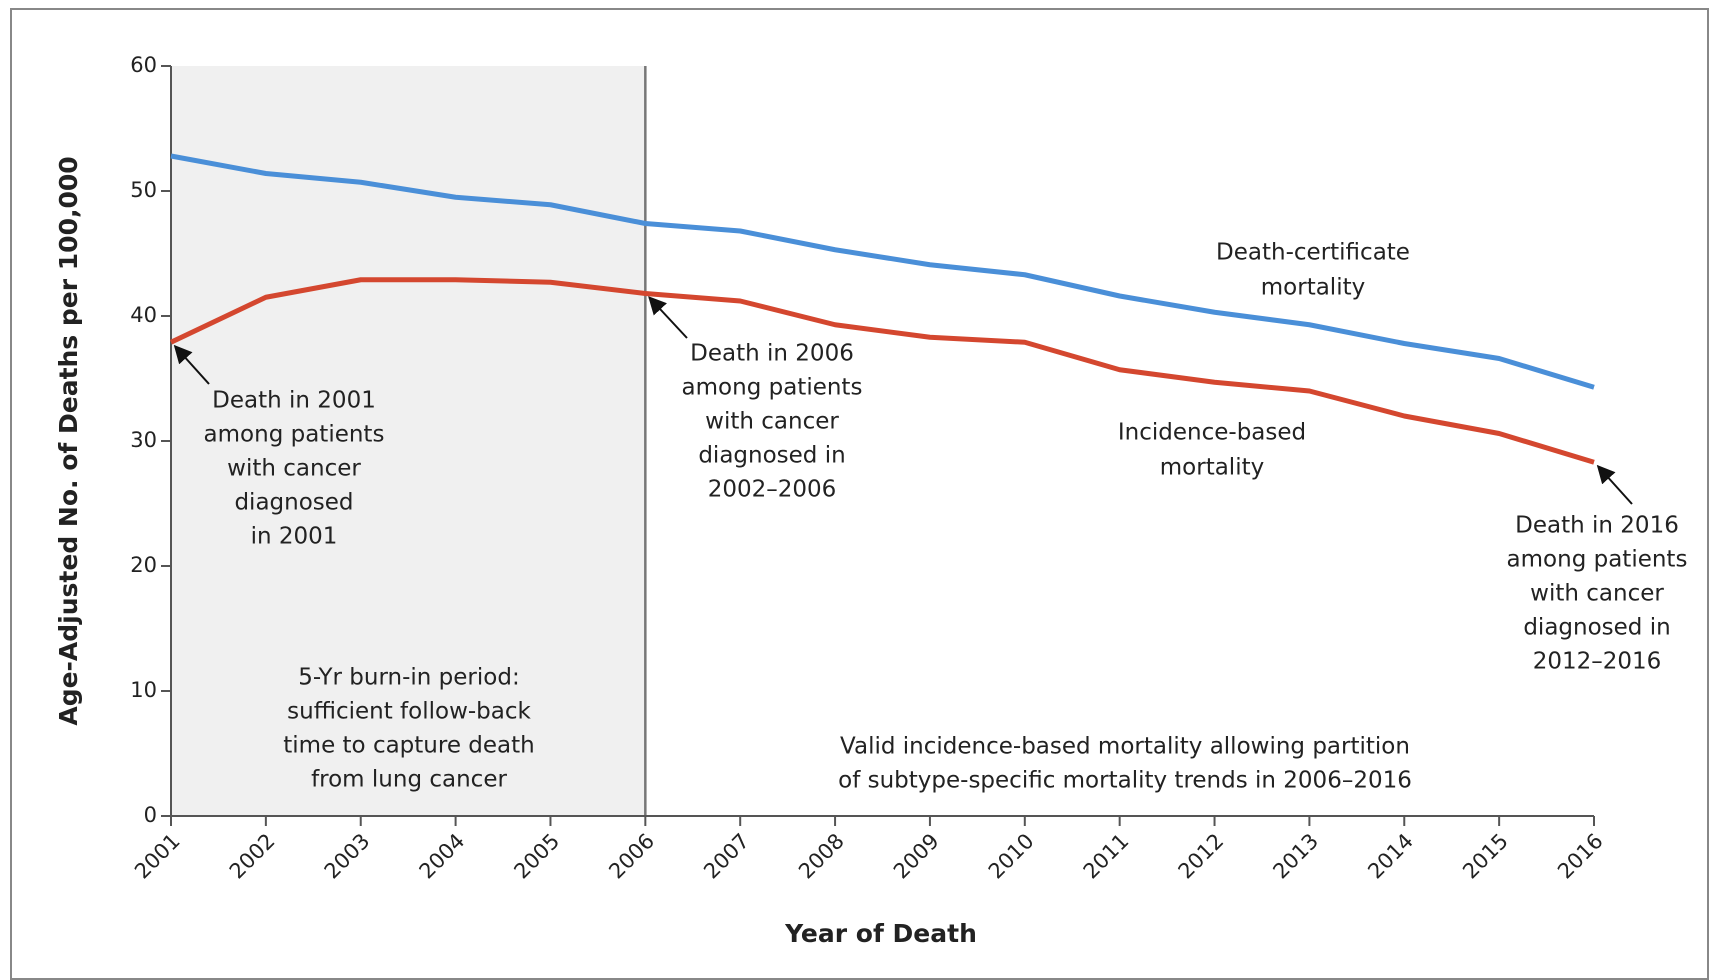 The height and width of the screenshot is (980, 1709). I want to click on annotation: 5-Yr burn-in period:, so click(408, 678).